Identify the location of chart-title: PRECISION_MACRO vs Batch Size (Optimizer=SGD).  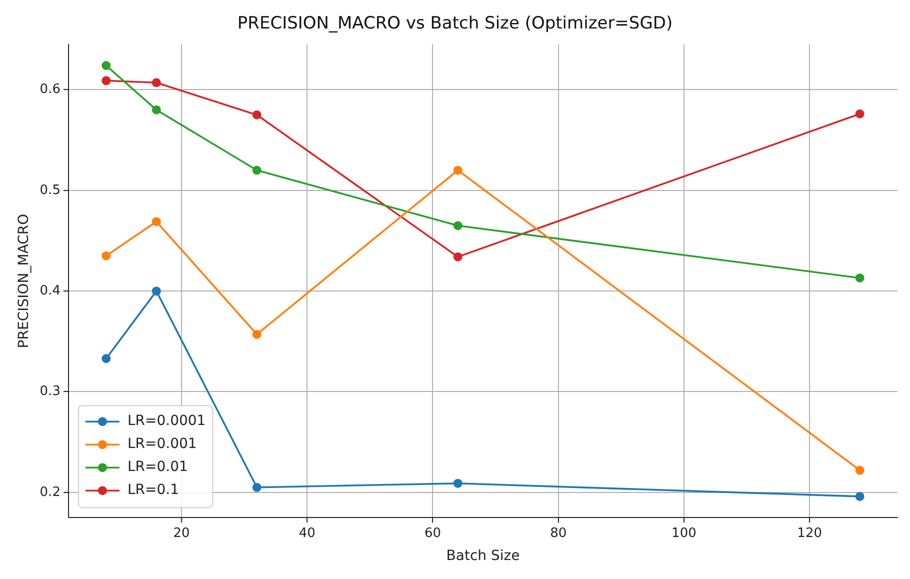
(455, 24).